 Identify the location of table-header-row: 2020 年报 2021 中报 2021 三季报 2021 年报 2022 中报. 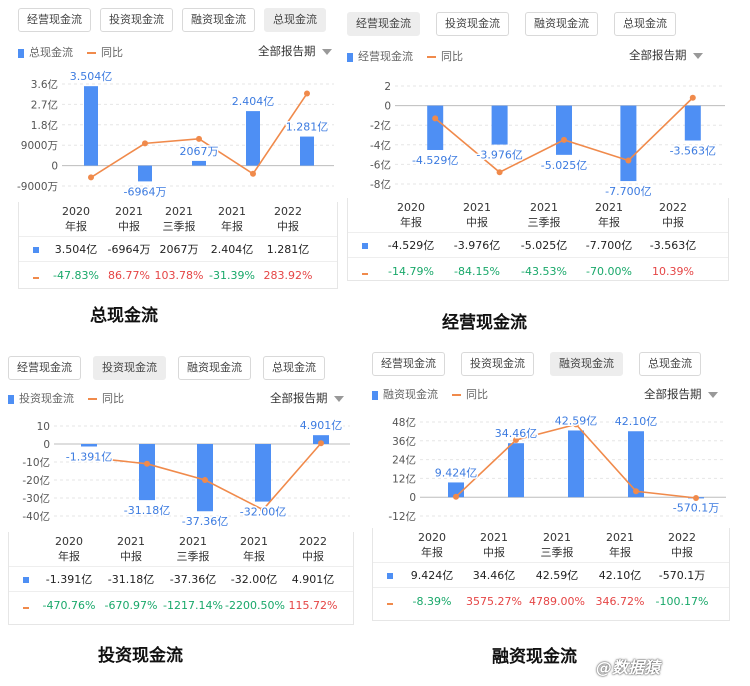
(538, 215).